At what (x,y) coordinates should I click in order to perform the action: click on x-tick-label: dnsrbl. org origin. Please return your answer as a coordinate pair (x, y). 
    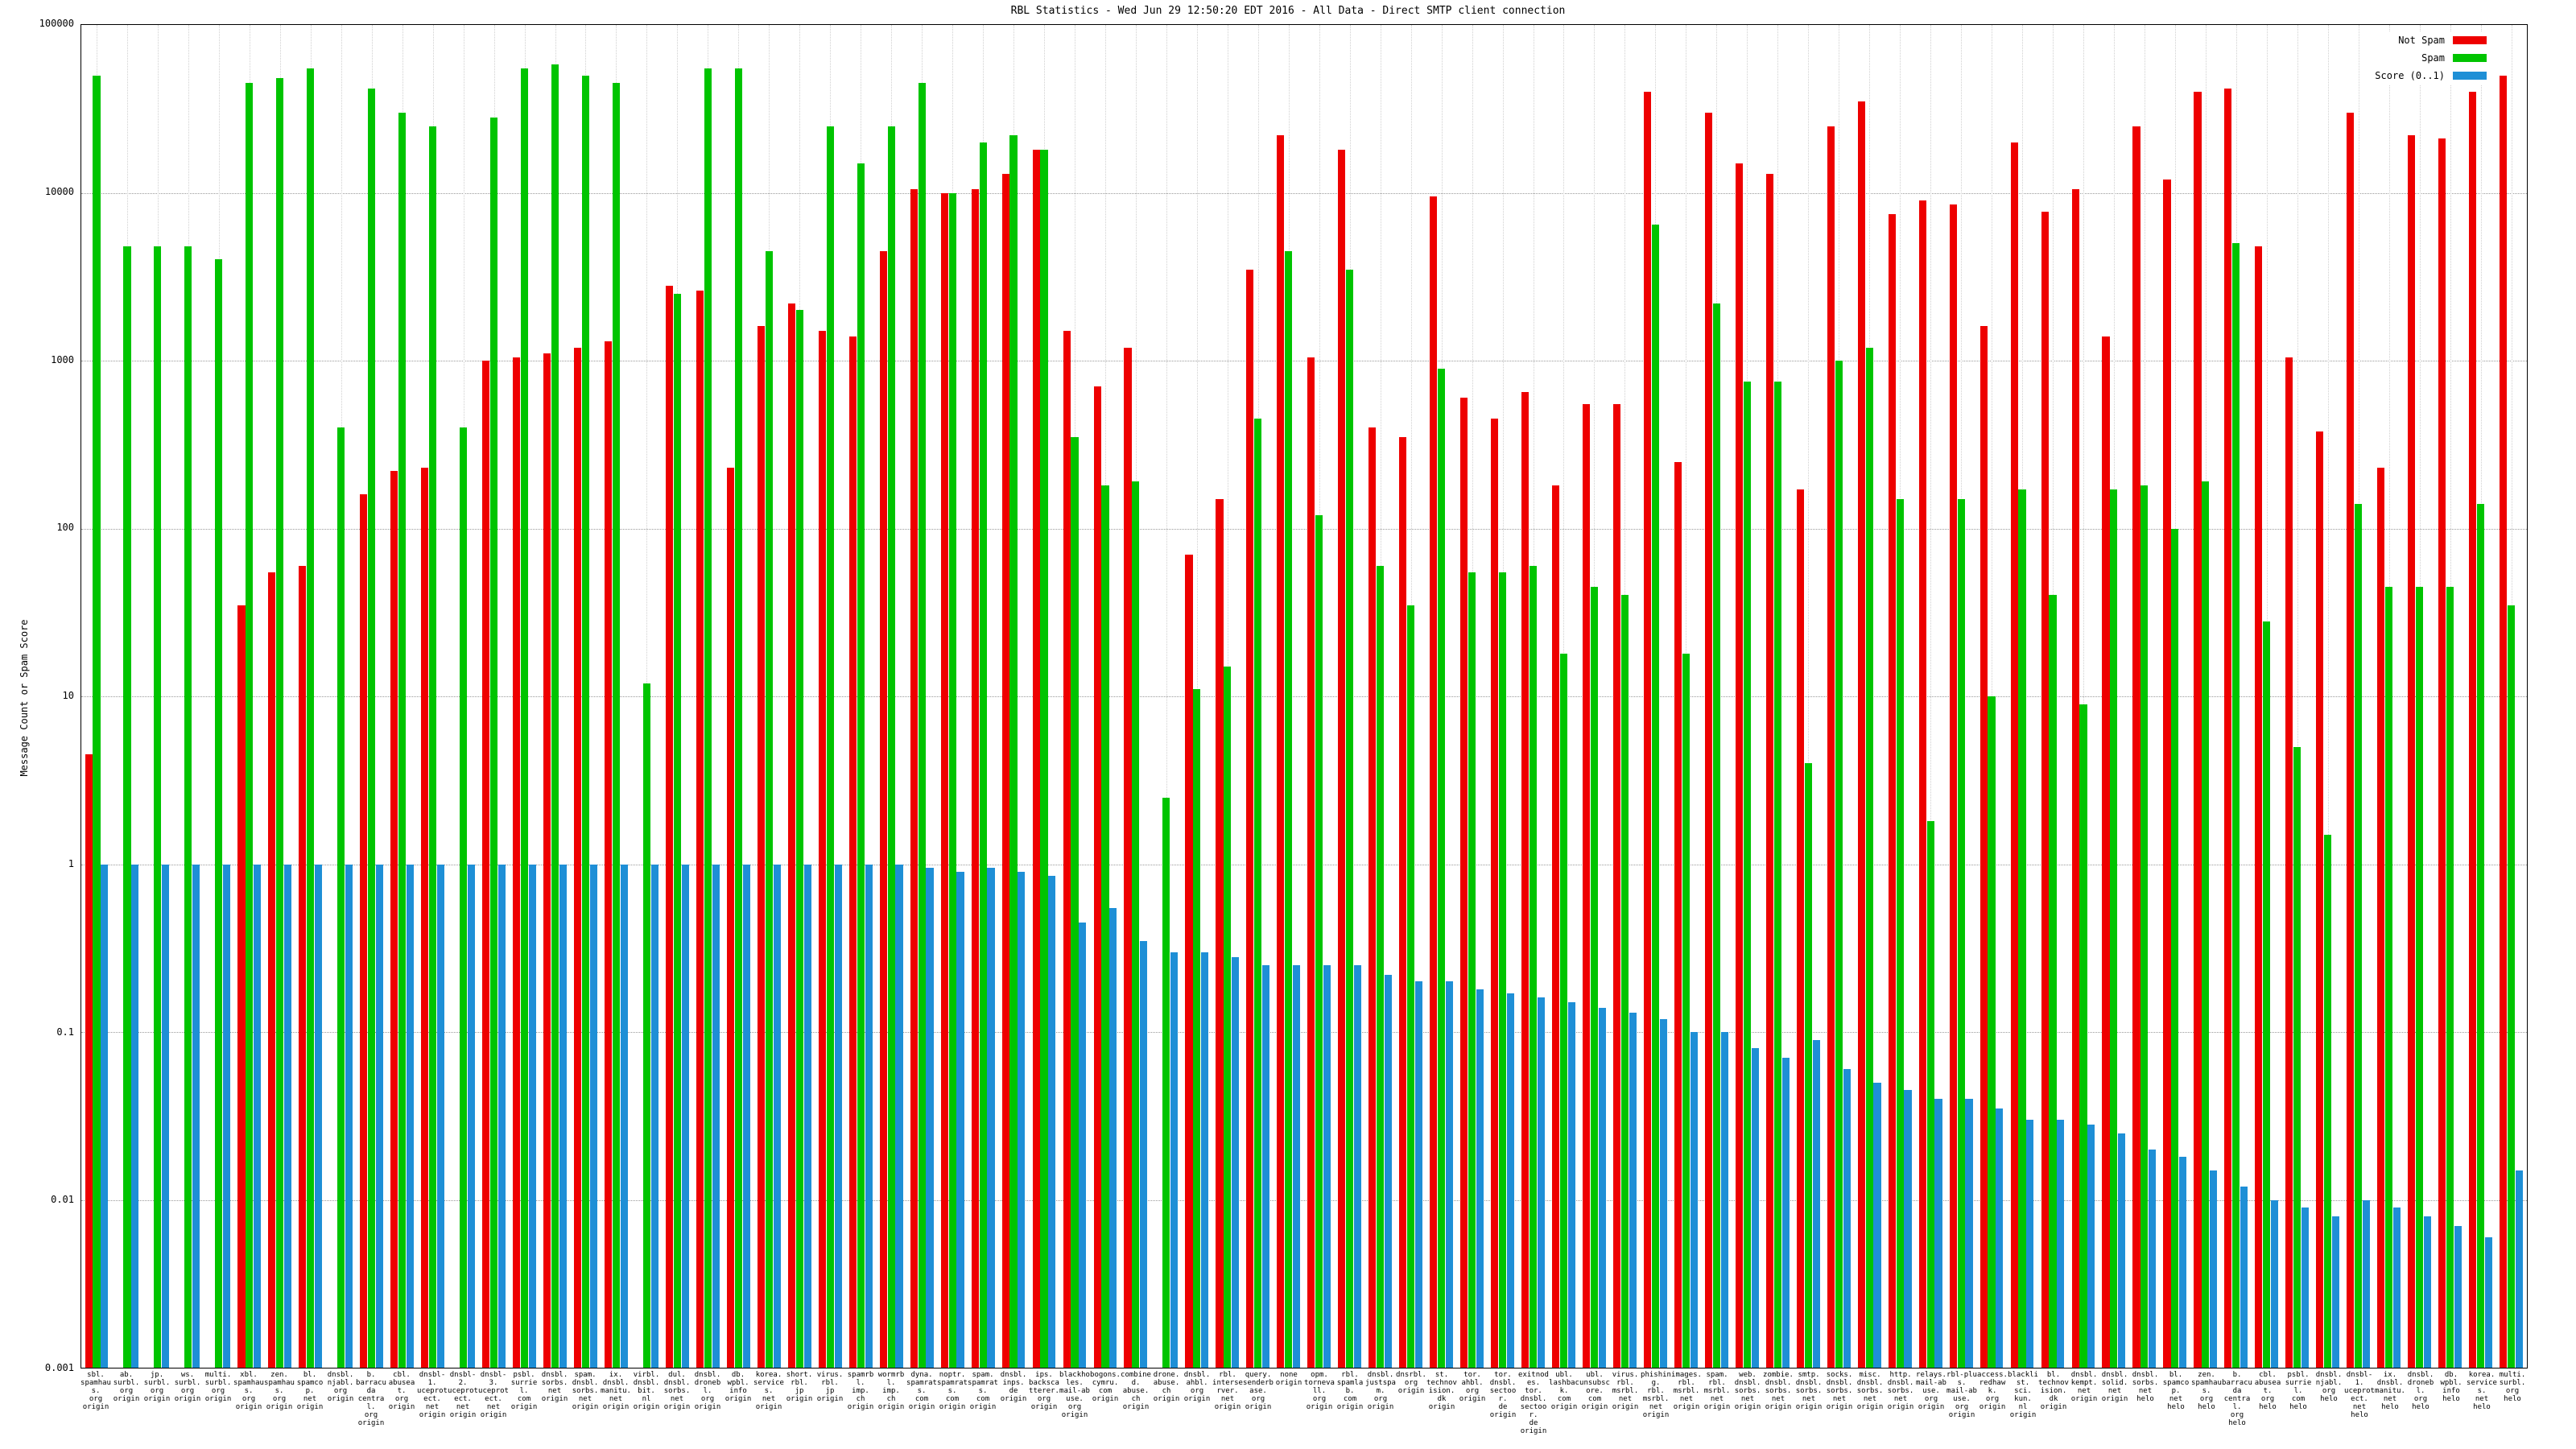
    Looking at the image, I should click on (1411, 1383).